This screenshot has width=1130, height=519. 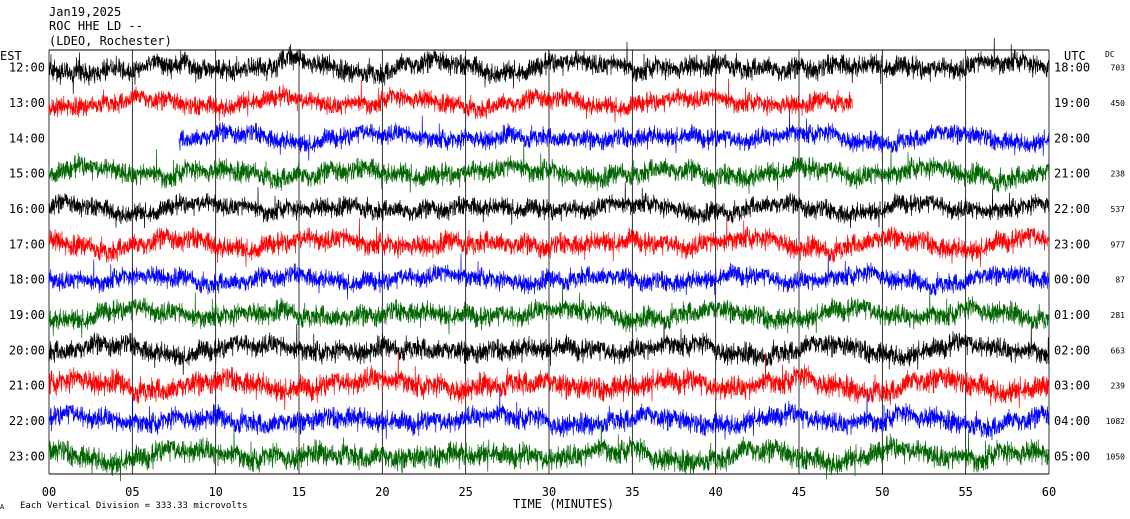 I want to click on x-tick-label: 00, so click(x=49, y=492).